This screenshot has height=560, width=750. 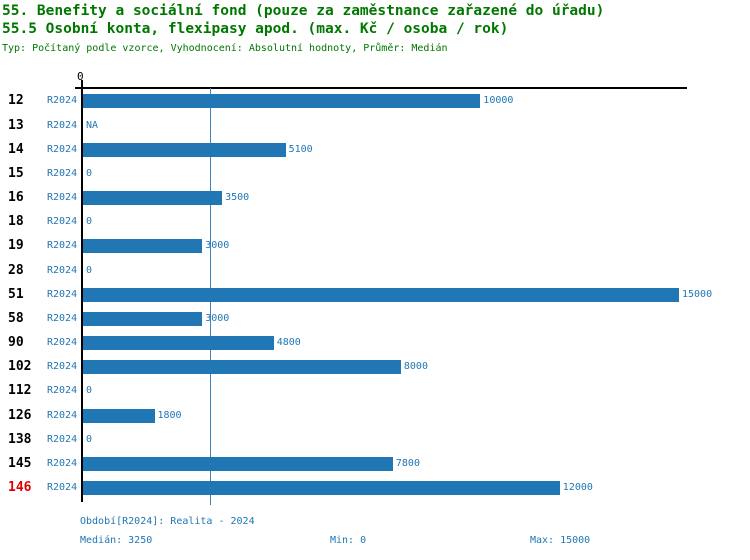 I want to click on row-id-label: 14, so click(x=16, y=149).